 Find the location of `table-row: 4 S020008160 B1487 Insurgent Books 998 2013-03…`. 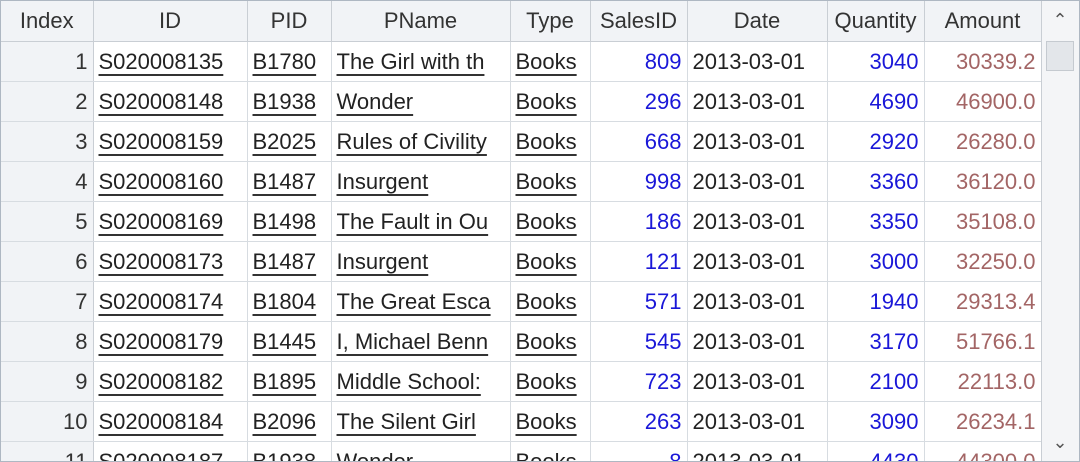

table-row: 4 S020008160 B1487 Insurgent Books 998 2013-03… is located at coordinates (521, 181).